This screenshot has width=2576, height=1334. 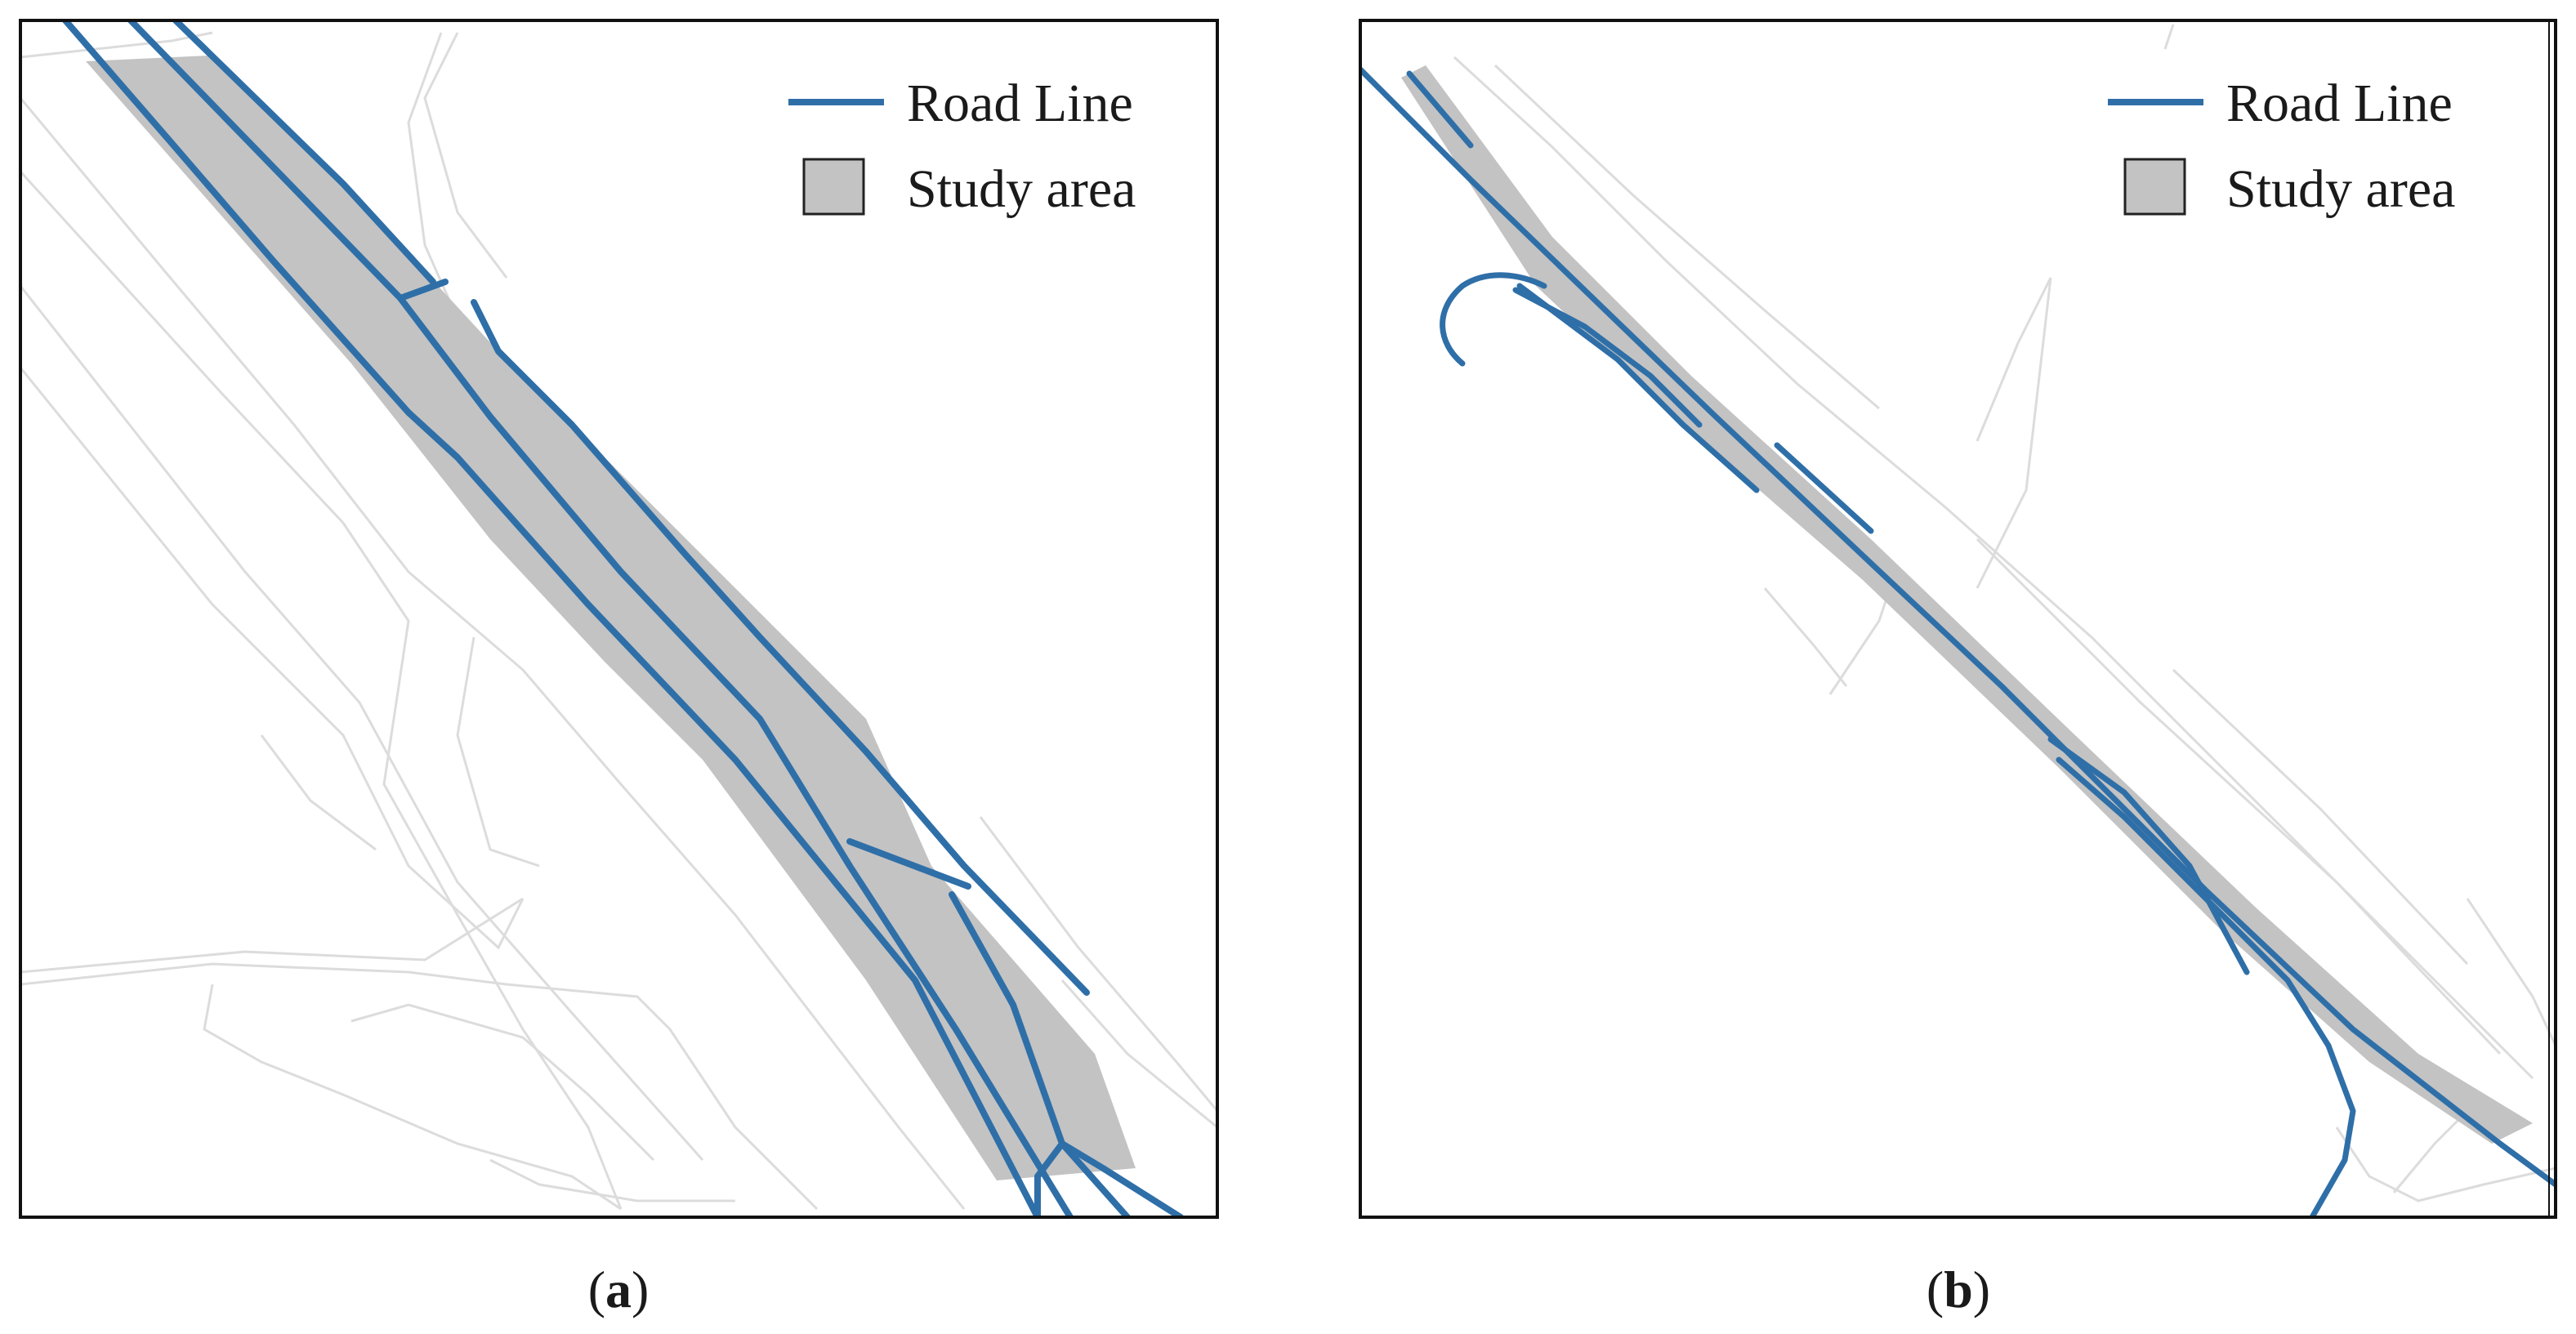 What do you see at coordinates (2281, 146) in the screenshot?
I see `legend-b: Road Line Study area` at bounding box center [2281, 146].